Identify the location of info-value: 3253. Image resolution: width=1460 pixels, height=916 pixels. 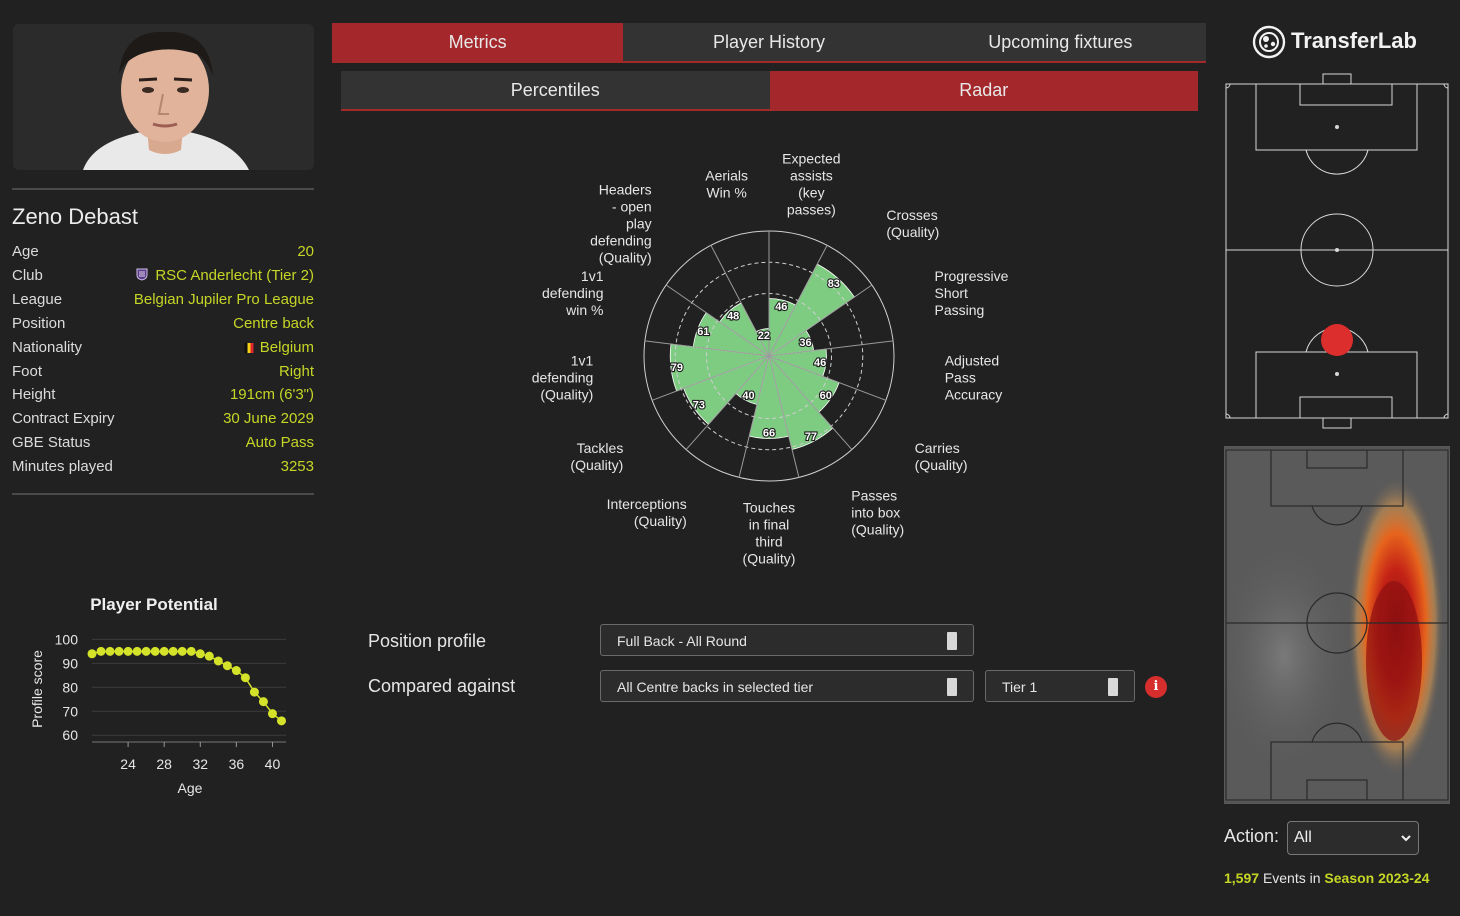
(297, 466).